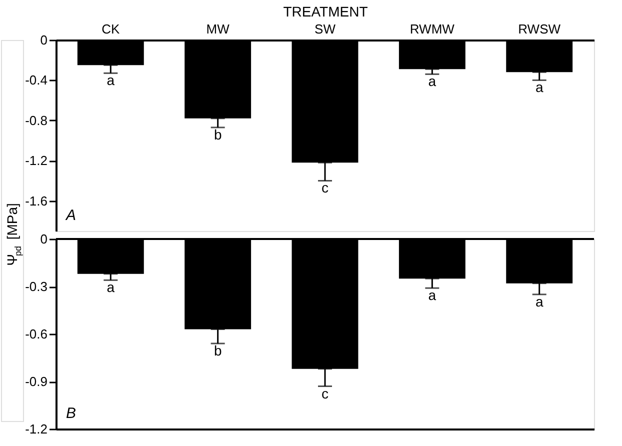 Image resolution: width=622 pixels, height=446 pixels. What do you see at coordinates (70, 215) in the screenshot?
I see `annotation: A` at bounding box center [70, 215].